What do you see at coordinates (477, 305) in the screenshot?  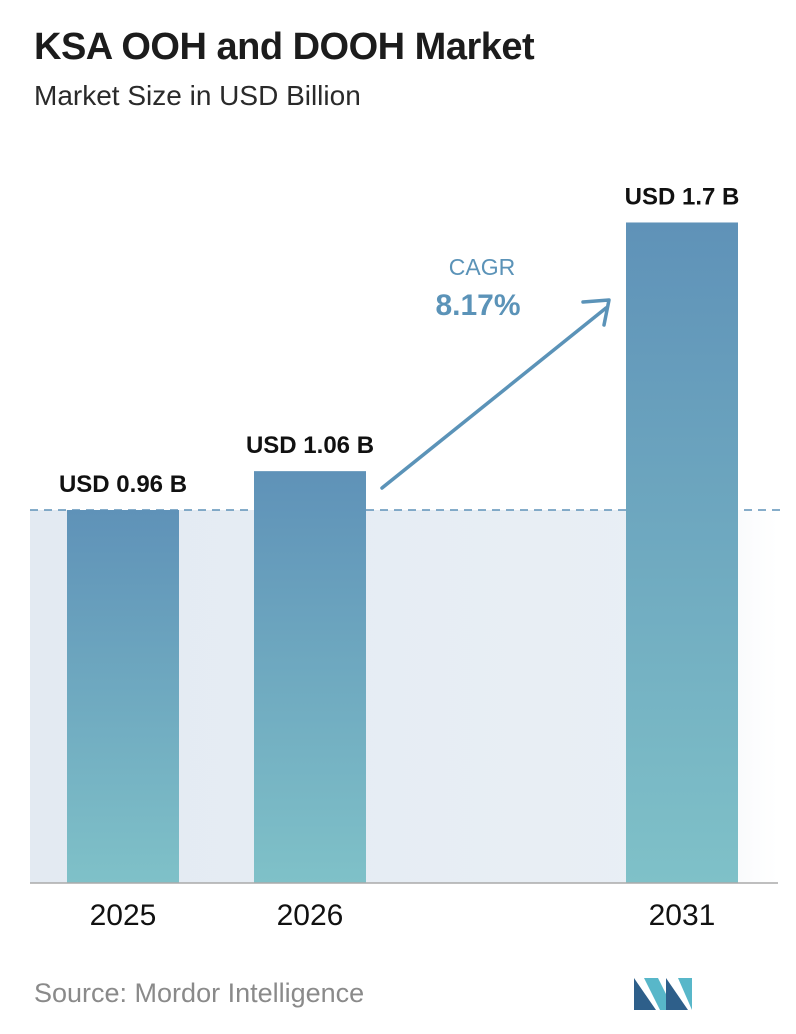 I see `cagr-value: 8.17%` at bounding box center [477, 305].